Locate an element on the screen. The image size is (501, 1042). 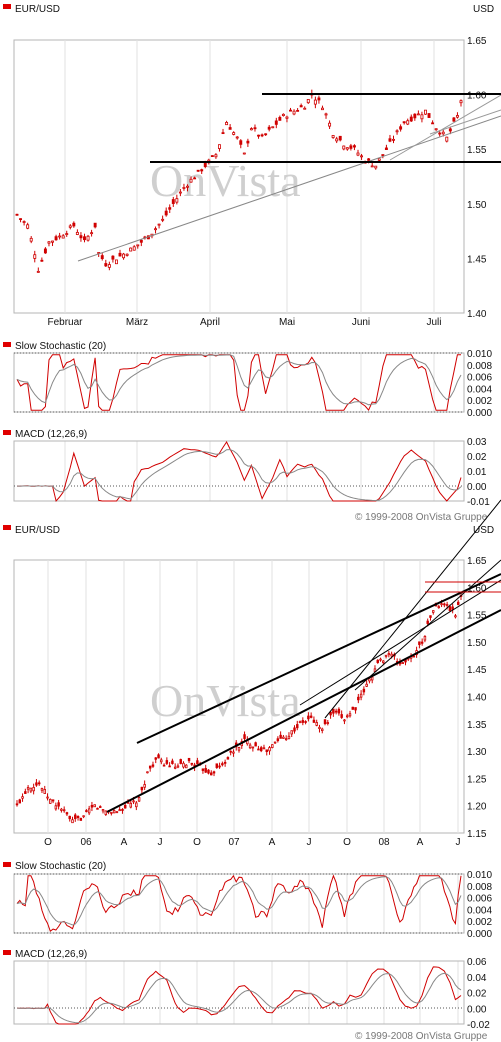
indicator-tick-label: 0.03 is located at coordinates (477, 442).